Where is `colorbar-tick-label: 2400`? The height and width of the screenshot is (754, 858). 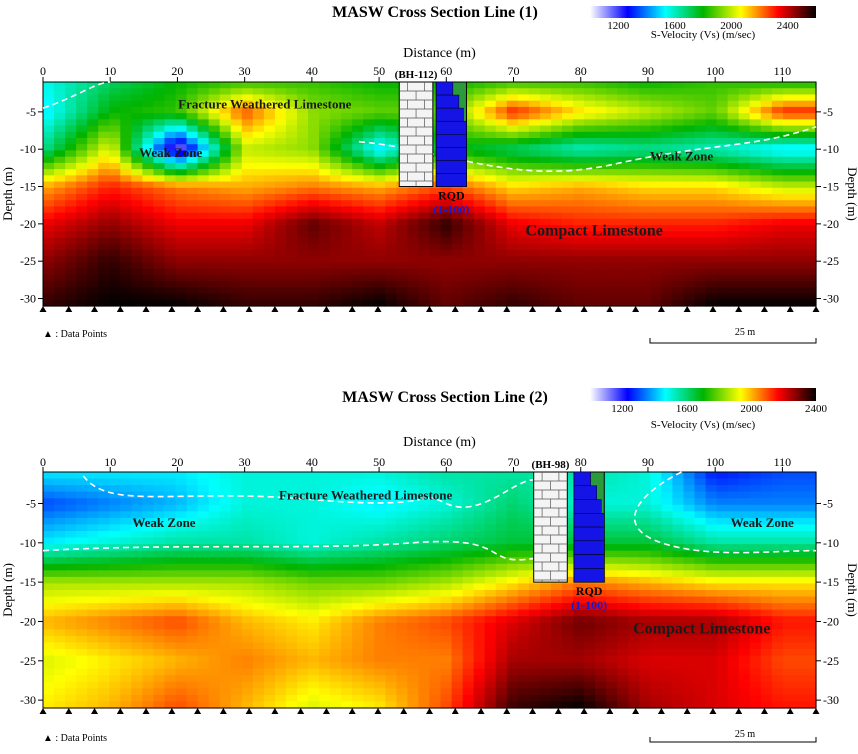 colorbar-tick-label: 2400 is located at coordinates (816, 409).